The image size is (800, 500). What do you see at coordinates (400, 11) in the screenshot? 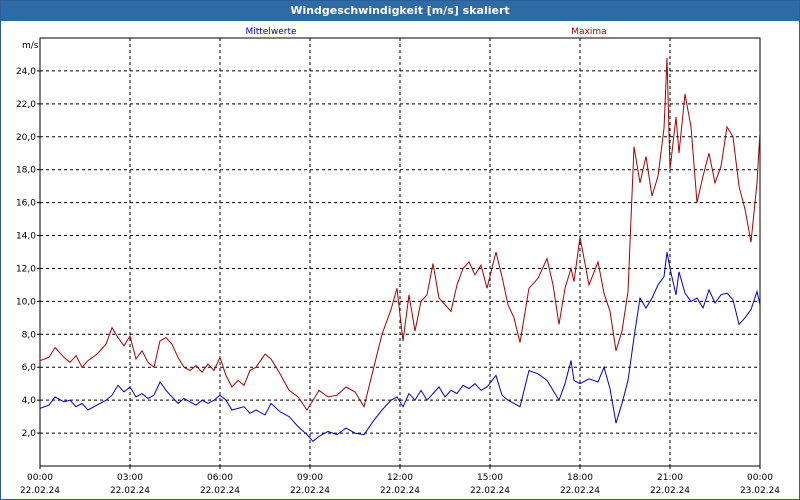
I see `window-title: Windgeschwindigkeit [m/s] skaliert` at bounding box center [400, 11].